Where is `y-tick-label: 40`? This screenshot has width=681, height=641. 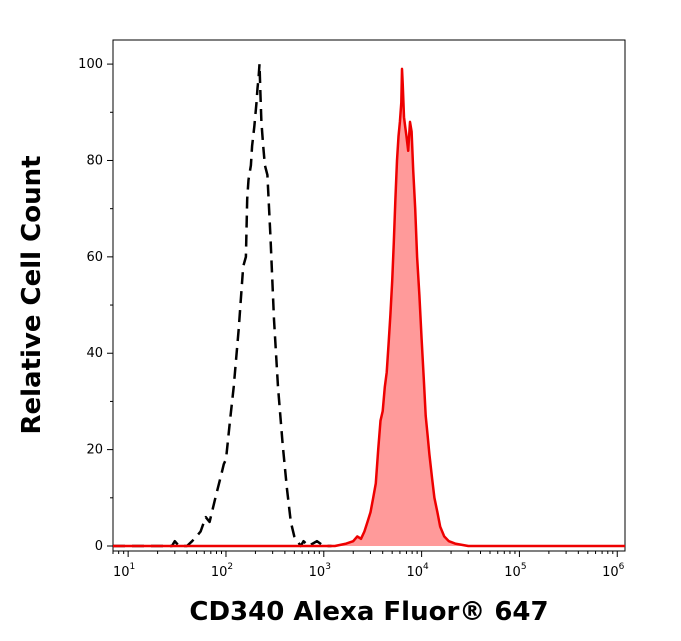
y-tick-label: 40 is located at coordinates (94, 353).